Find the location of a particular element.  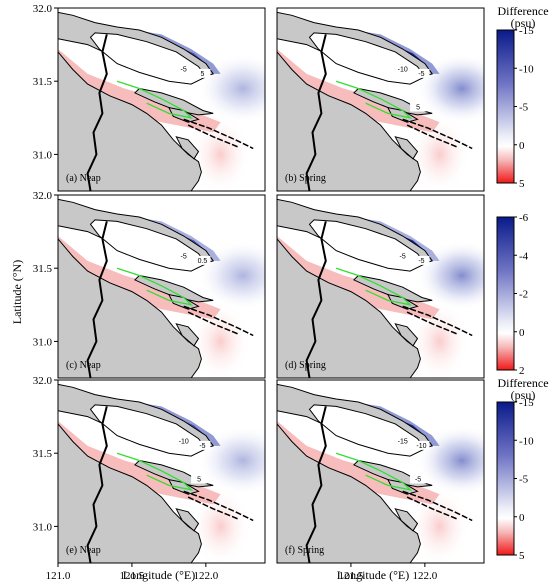

panel-1: -10 -5 5 (b) Spring is located at coordinates (380, 99).